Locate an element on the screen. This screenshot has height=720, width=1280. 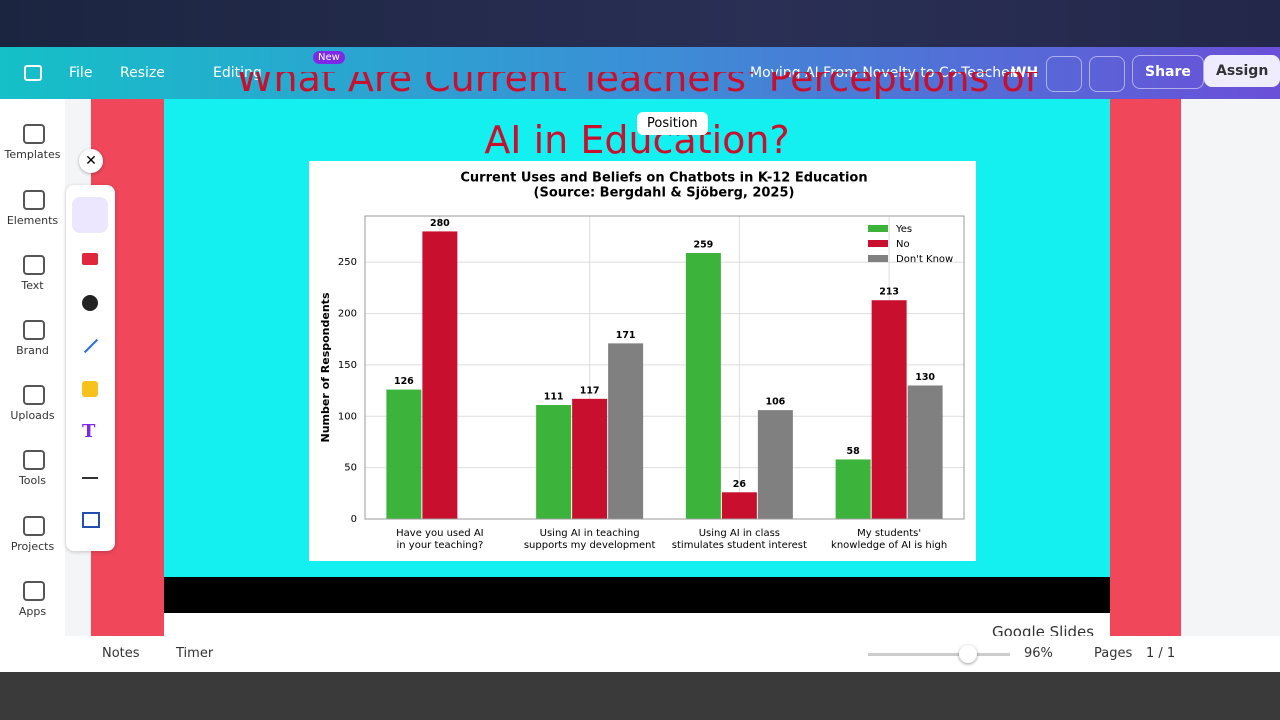
value-label: 171 is located at coordinates (626, 335).